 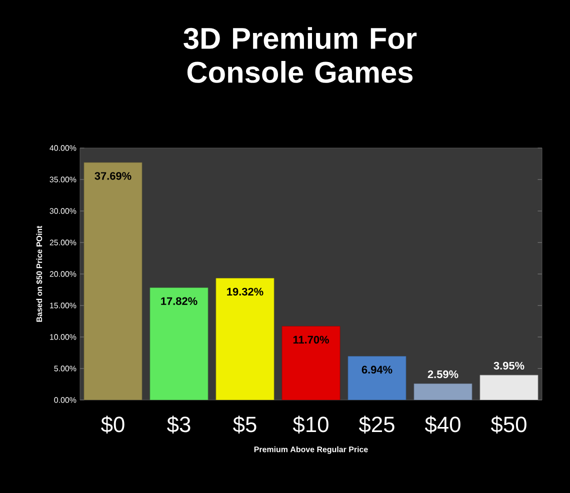 What do you see at coordinates (113, 176) in the screenshot?
I see `data-label: 37.69%` at bounding box center [113, 176].